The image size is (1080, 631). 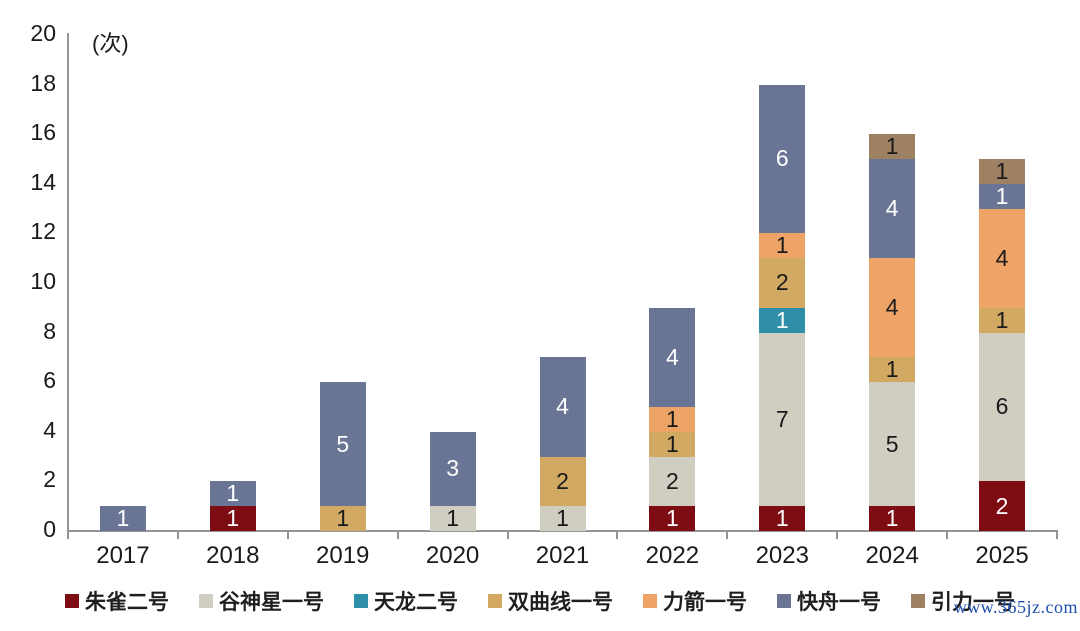 I want to click on legend-item-谷神星一号: 谷神星一号, so click(x=261, y=601).